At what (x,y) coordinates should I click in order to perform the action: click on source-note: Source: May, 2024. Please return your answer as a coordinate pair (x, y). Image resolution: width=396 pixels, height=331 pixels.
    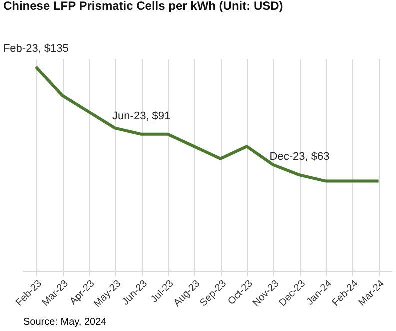
    Looking at the image, I should click on (66, 322).